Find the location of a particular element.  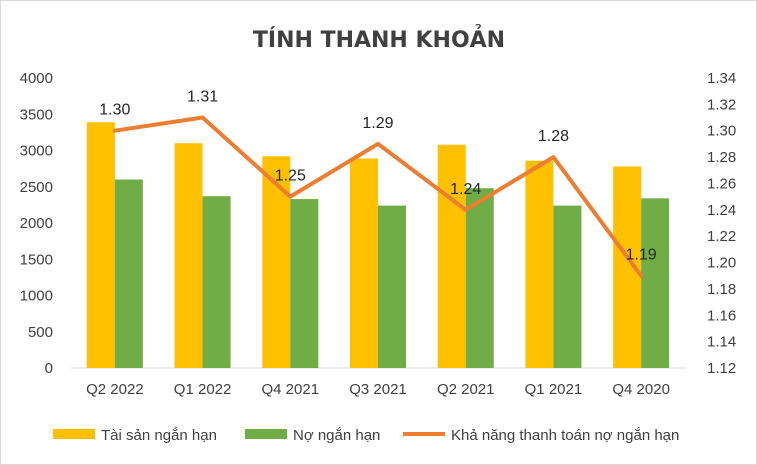

category-label: Q2 2021 is located at coordinates (466, 389).